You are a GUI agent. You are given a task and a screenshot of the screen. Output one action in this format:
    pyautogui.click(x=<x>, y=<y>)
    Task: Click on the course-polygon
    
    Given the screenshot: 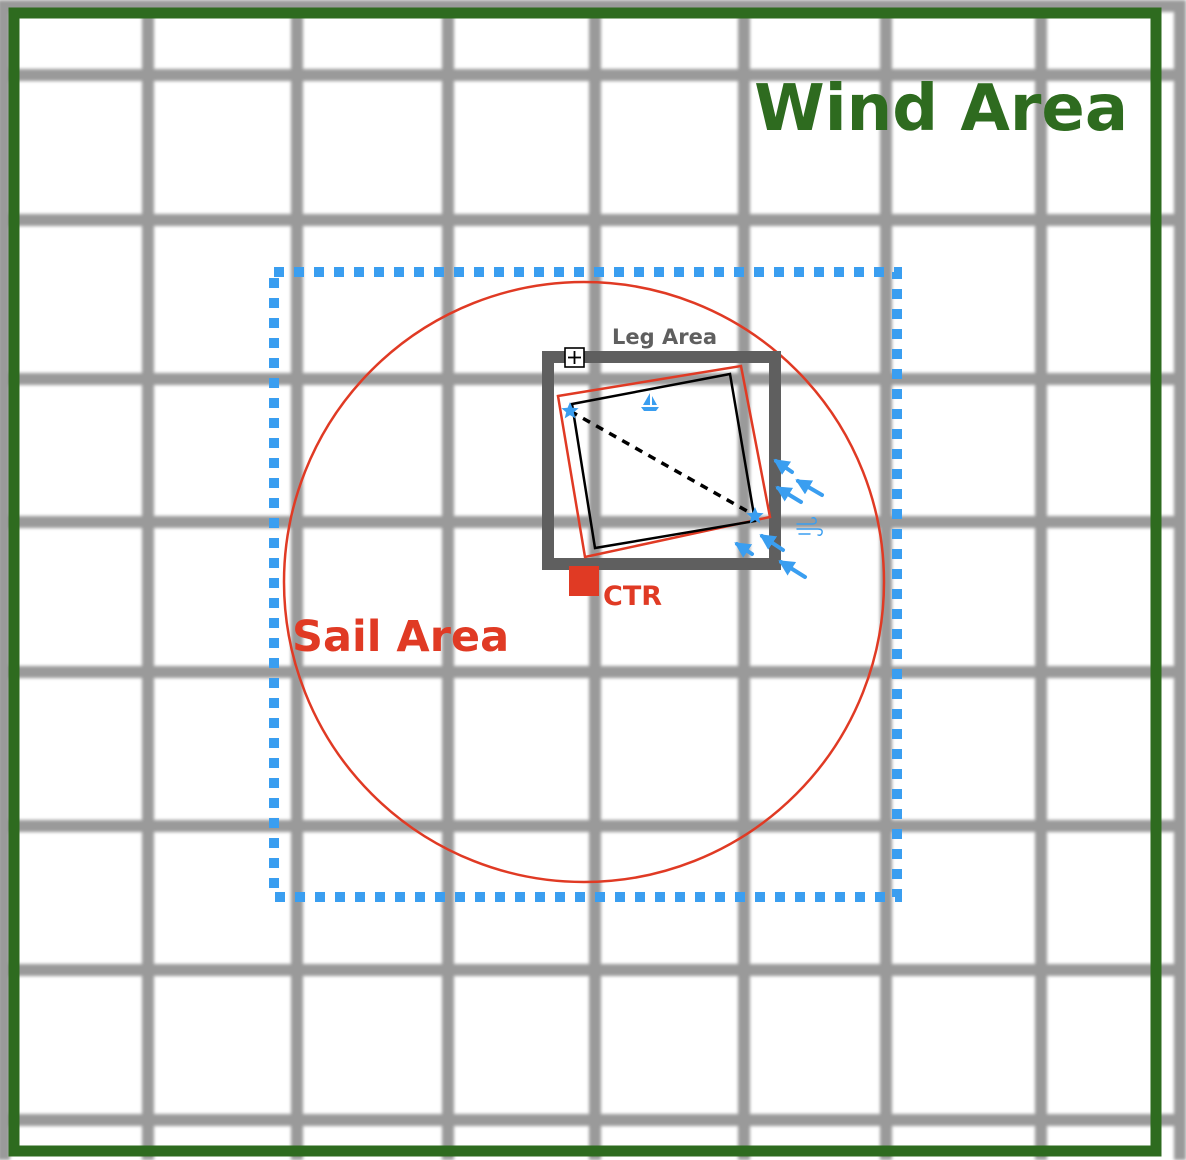 What is the action you would take?
    pyautogui.click(x=663, y=461)
    